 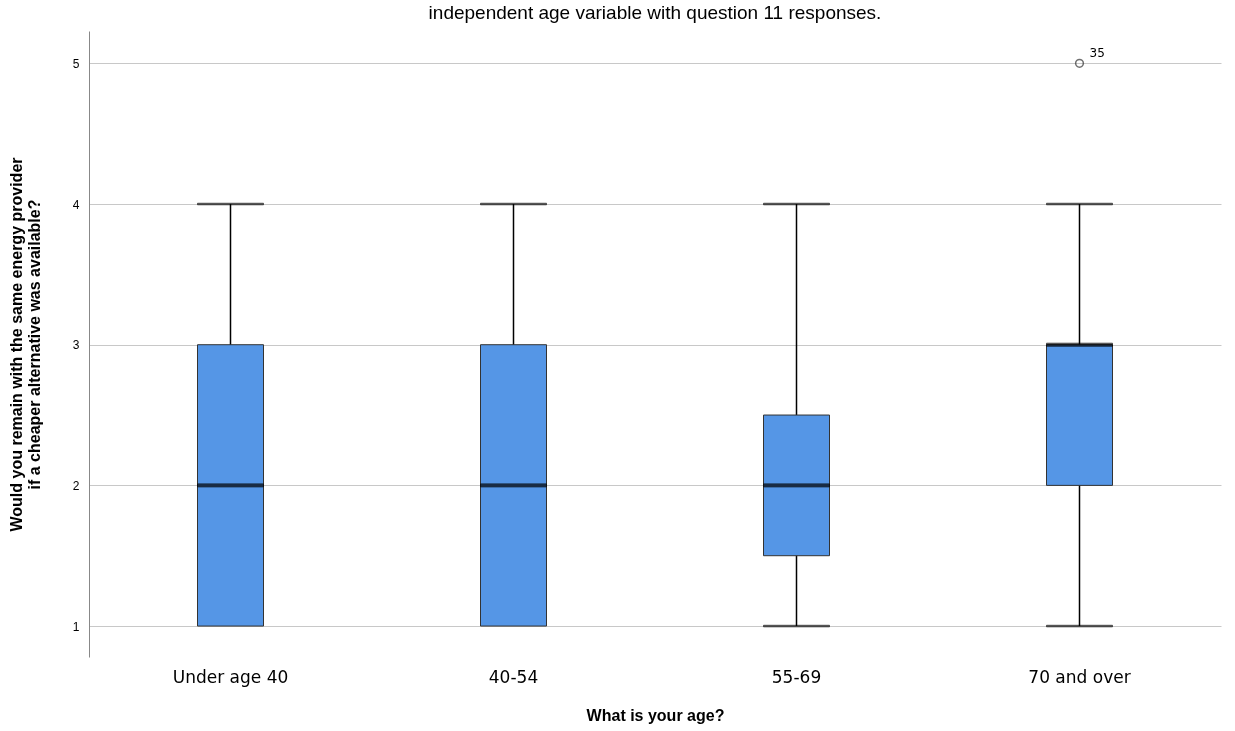 What do you see at coordinates (655, 12) in the screenshot?
I see `chart-title: independent age variable with question 11 responses.` at bounding box center [655, 12].